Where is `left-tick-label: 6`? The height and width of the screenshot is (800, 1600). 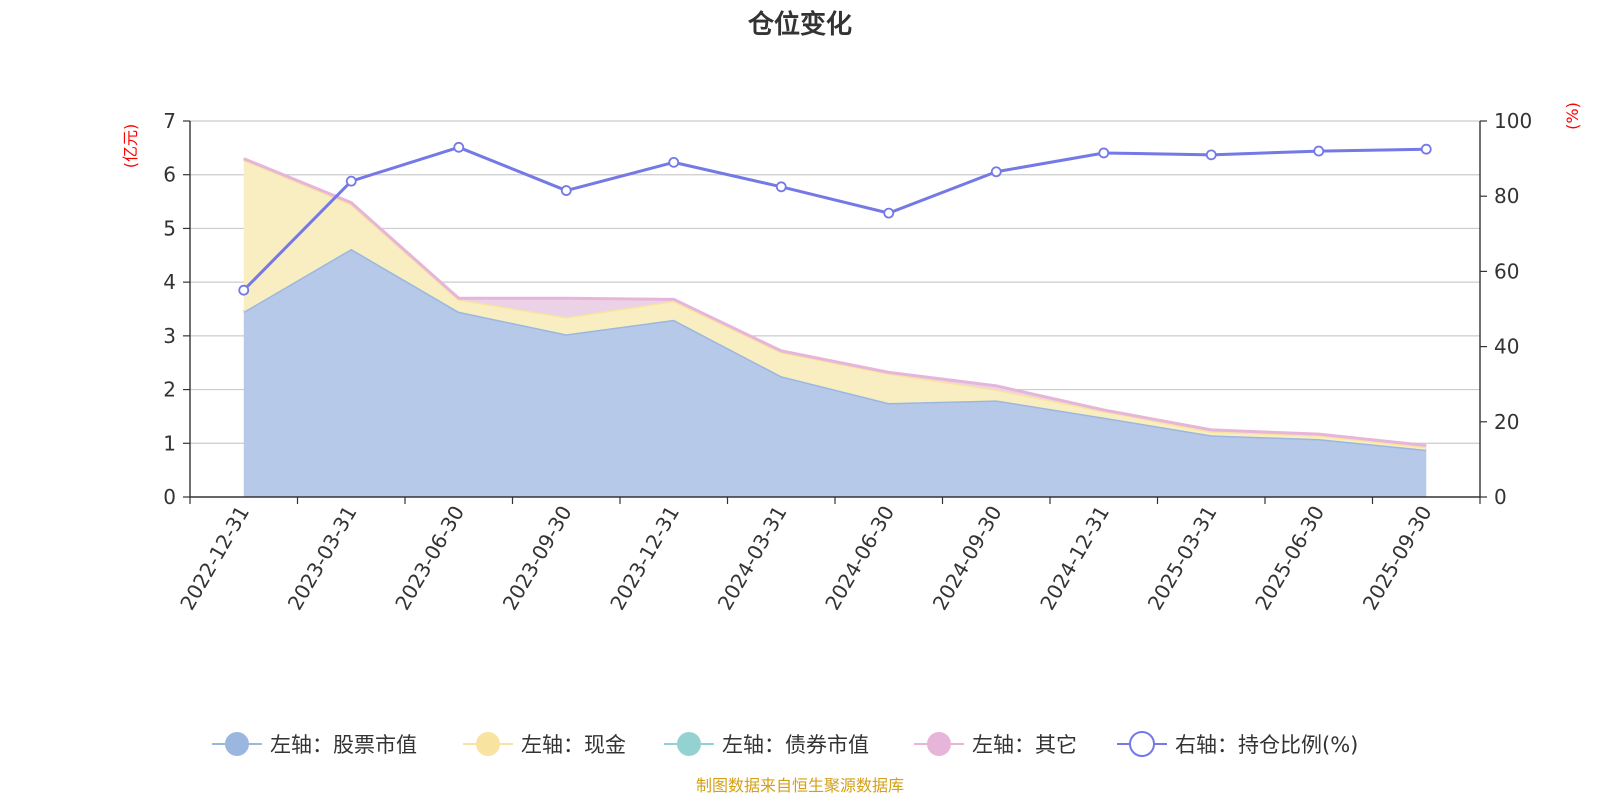 left-tick-label: 6 is located at coordinates (169, 175).